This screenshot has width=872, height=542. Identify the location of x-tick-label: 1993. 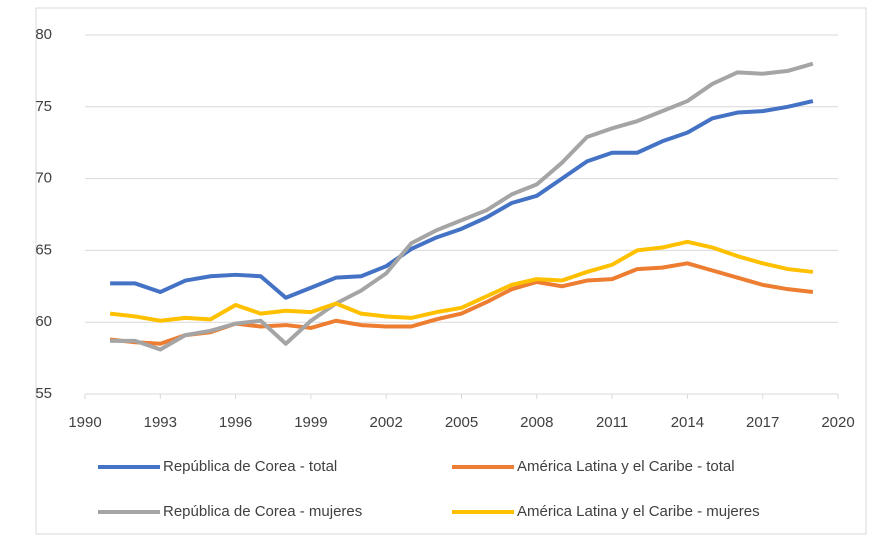
(160, 422).